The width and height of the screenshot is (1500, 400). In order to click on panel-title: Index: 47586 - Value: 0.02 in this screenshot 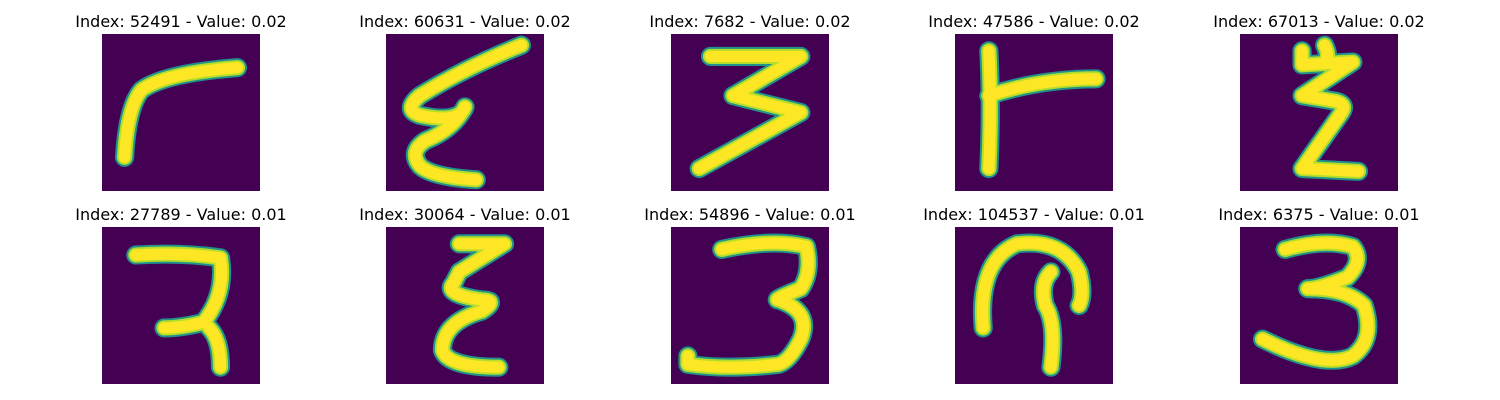, I will do `click(1034, 21)`.